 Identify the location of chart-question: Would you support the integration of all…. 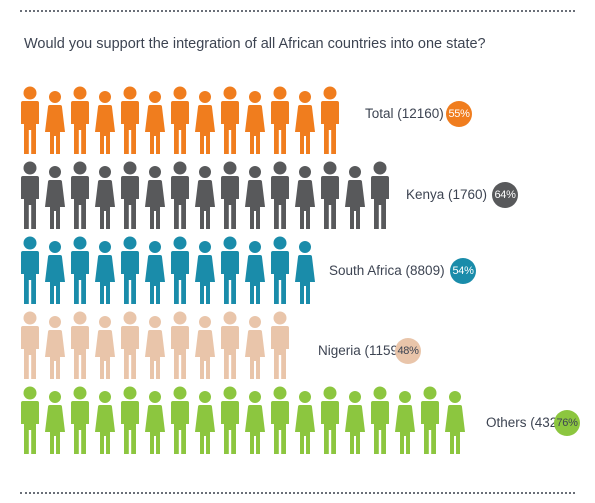
(255, 44).